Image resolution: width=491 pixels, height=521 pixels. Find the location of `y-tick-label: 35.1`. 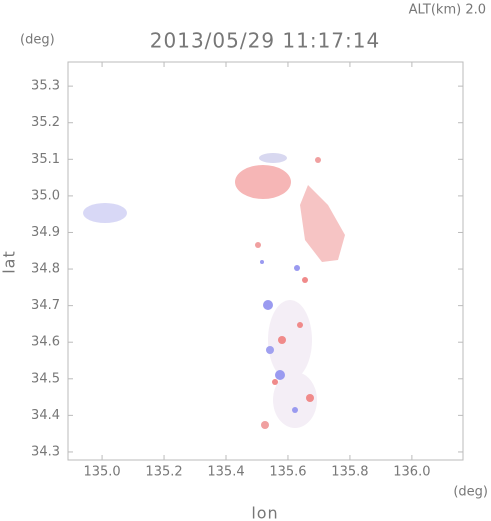

y-tick-label: 35.1 is located at coordinates (45, 159).